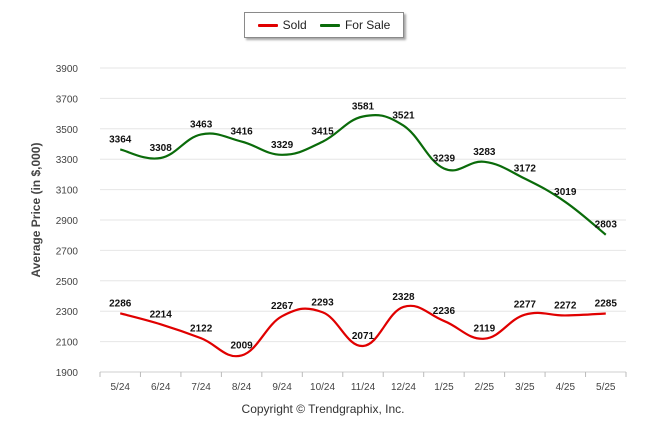 This screenshot has height=439, width=646. Describe the element at coordinates (282, 306) in the screenshot. I see `data-label-sold: 2267` at that location.